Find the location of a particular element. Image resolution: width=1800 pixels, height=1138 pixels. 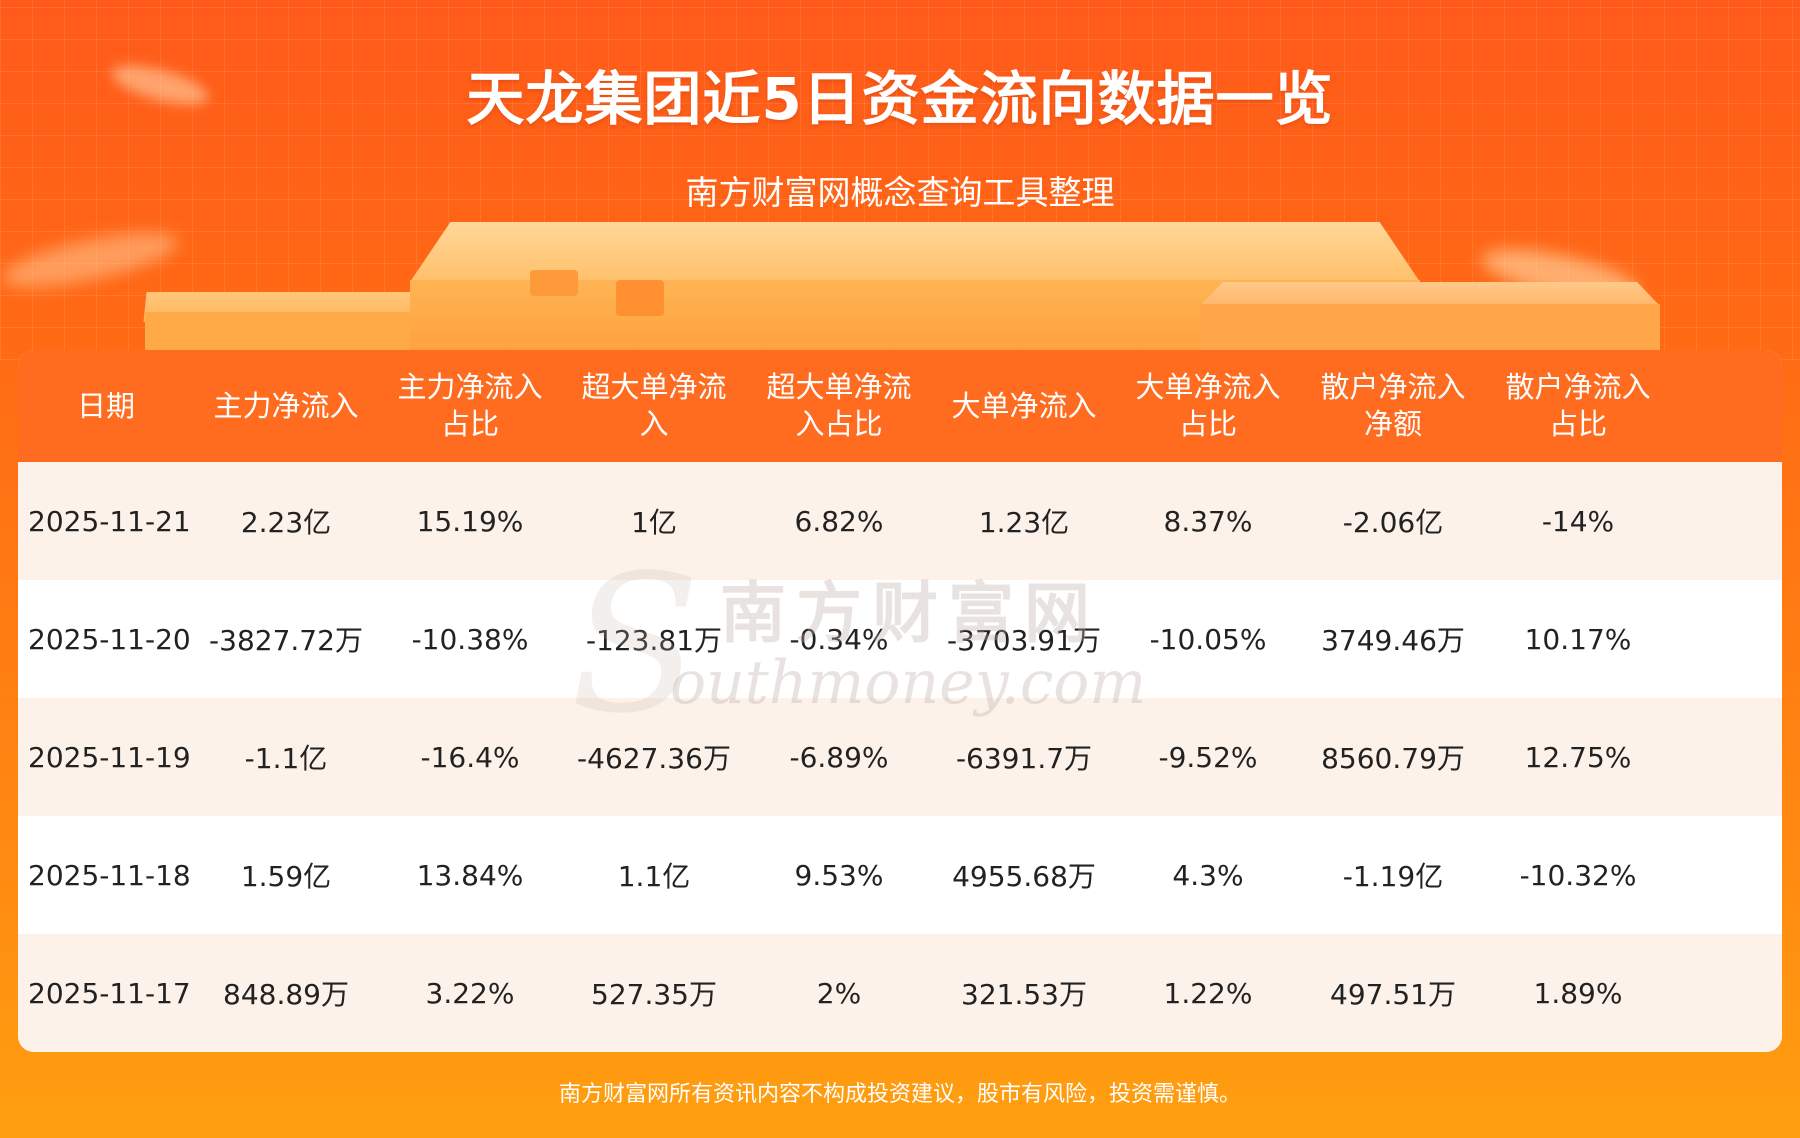

page-subtitle: 南方财富网概念查询工具整理 is located at coordinates (900, 192).